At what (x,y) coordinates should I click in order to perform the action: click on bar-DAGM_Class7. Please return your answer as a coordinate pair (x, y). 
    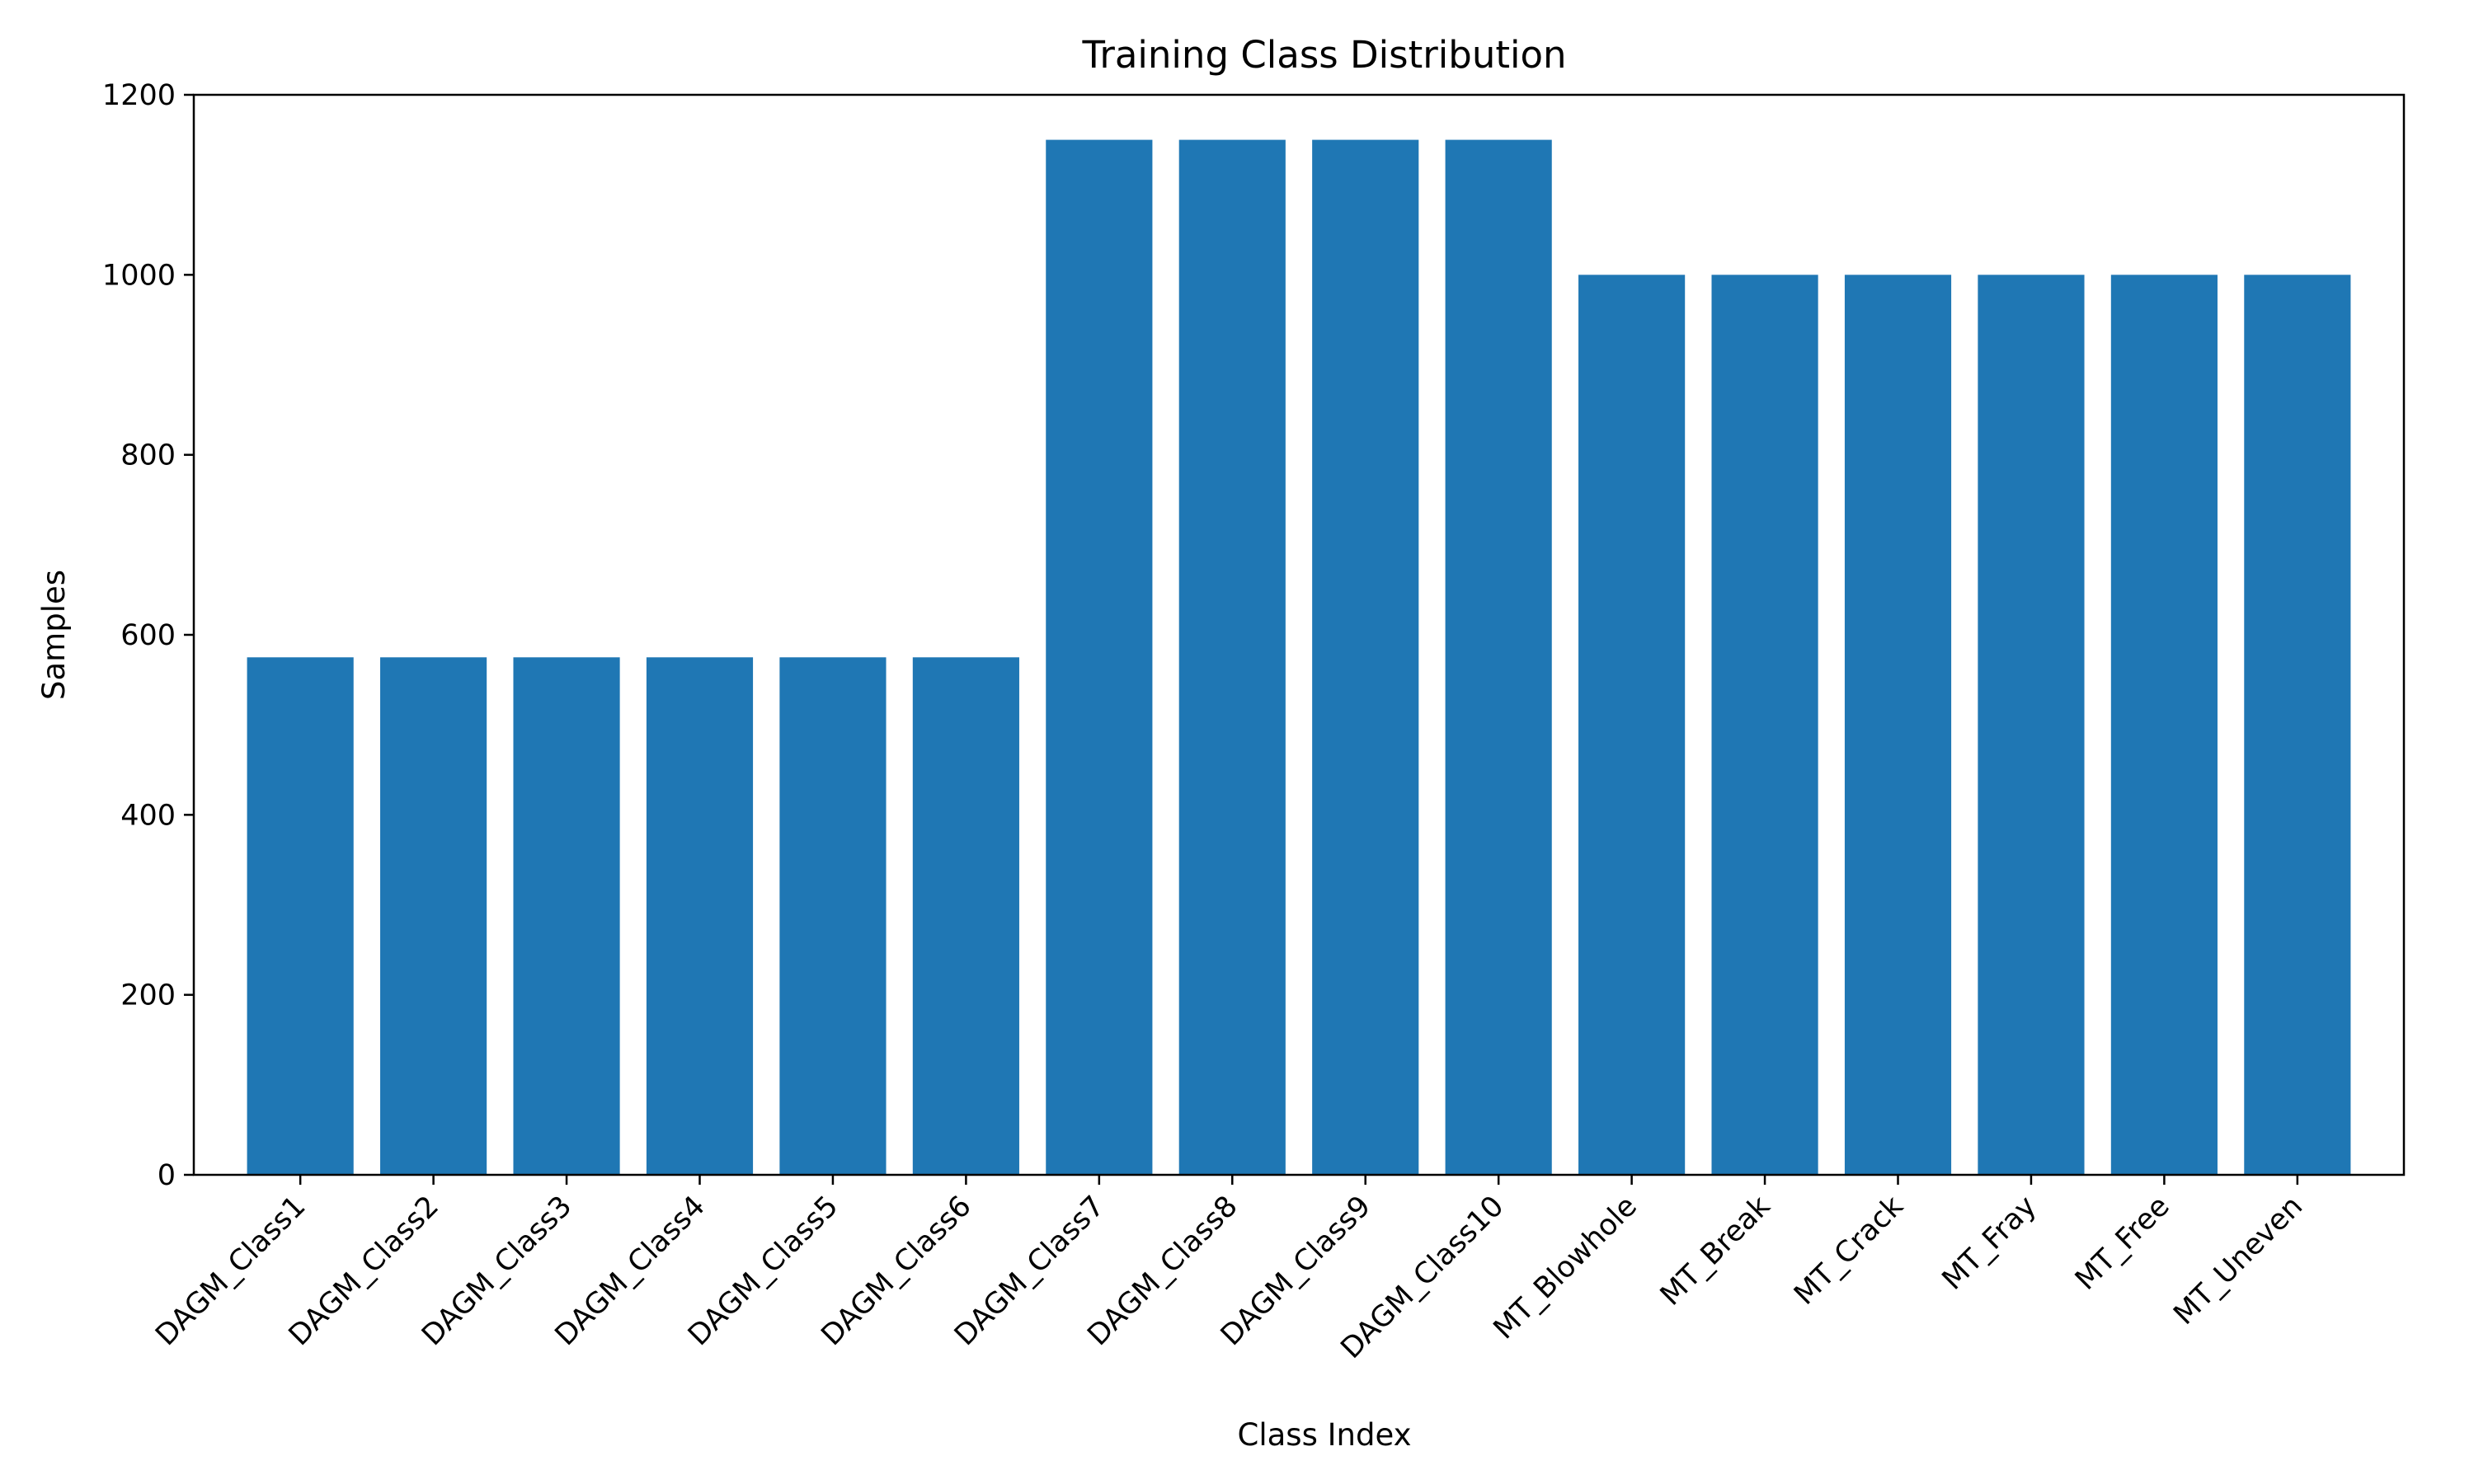
    Looking at the image, I should click on (1099, 657).